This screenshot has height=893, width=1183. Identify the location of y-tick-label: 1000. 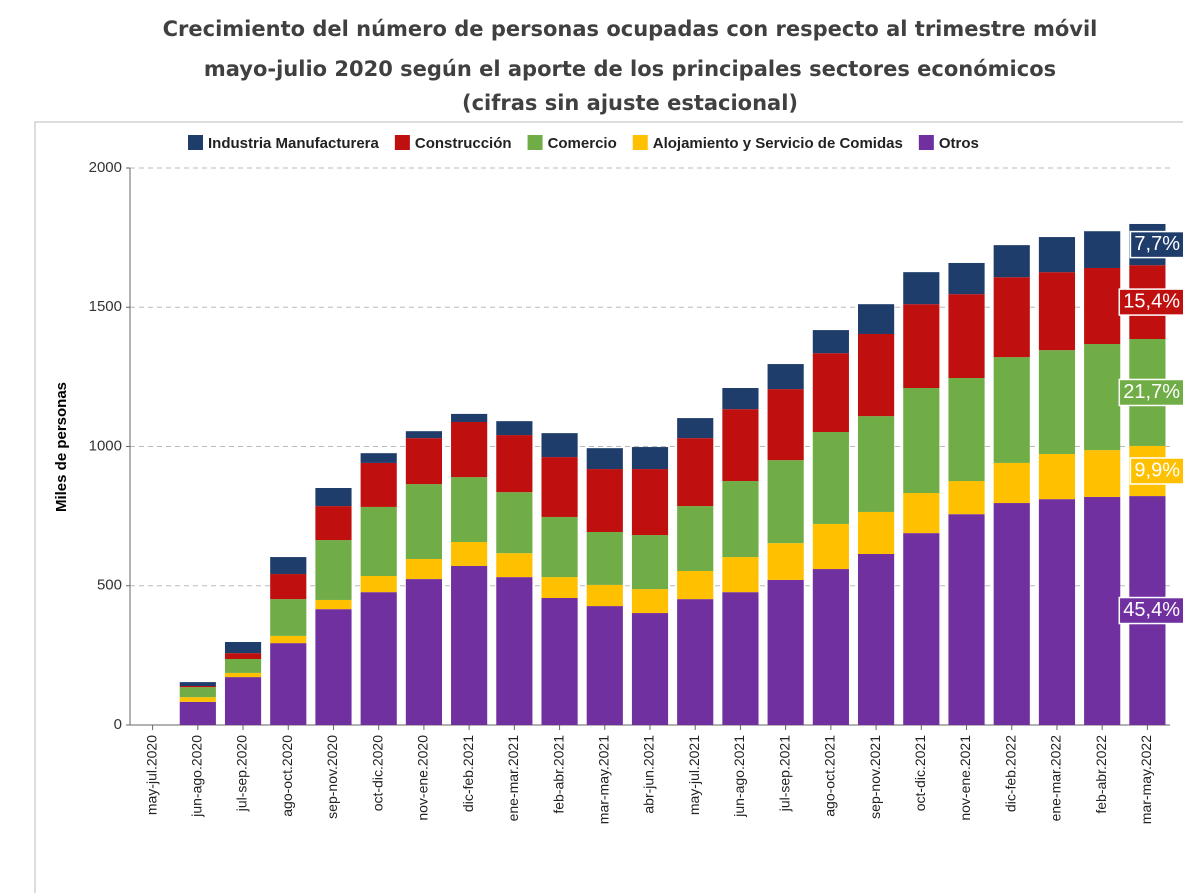
(105, 445).